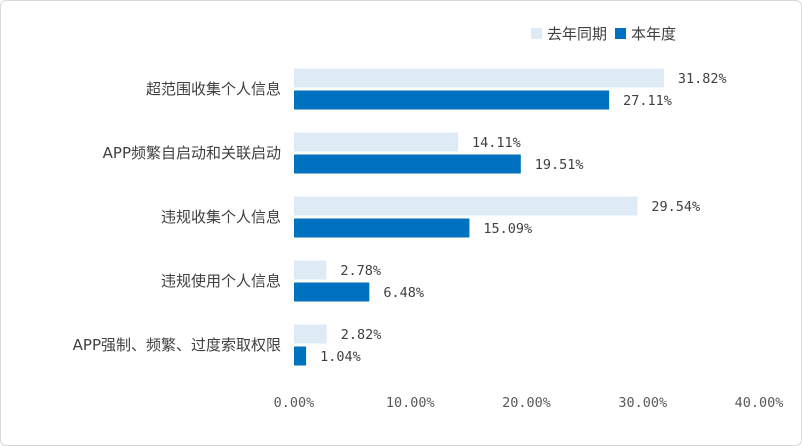  Describe the element at coordinates (702, 79) in the screenshot. I see `data-label: 31.82%` at that location.